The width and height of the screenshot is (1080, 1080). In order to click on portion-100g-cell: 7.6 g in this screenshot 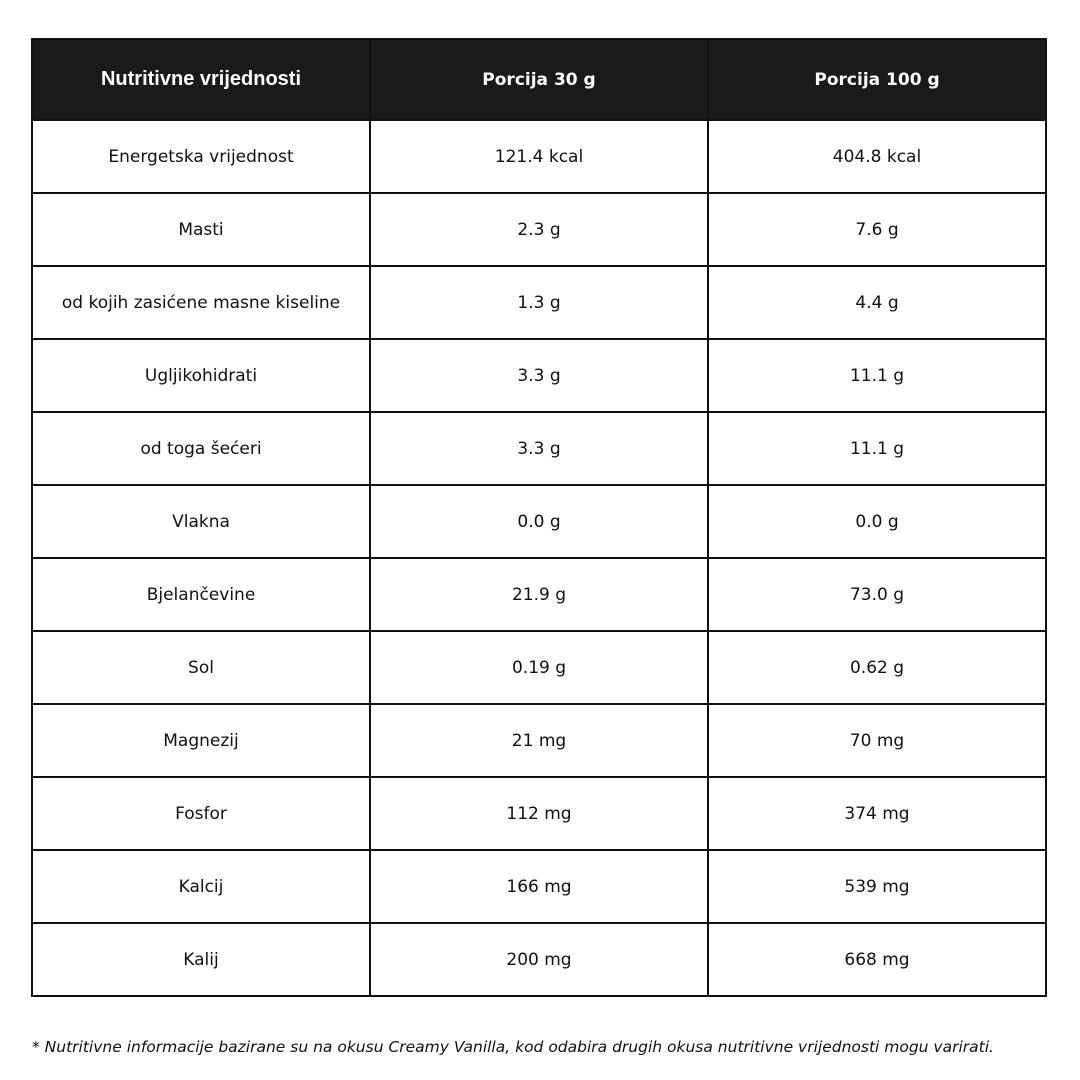, I will do `click(877, 229)`.